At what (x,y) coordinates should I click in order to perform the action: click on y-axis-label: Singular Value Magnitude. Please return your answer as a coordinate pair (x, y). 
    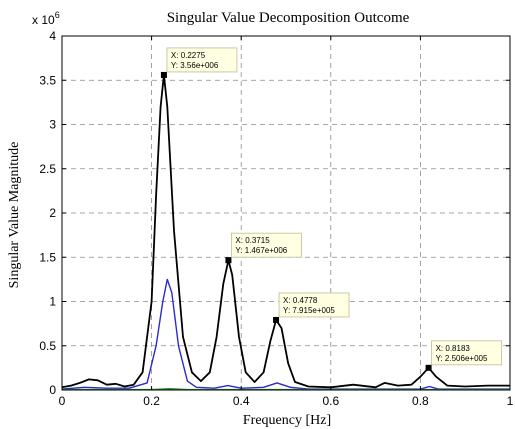
    Looking at the image, I should click on (14, 215).